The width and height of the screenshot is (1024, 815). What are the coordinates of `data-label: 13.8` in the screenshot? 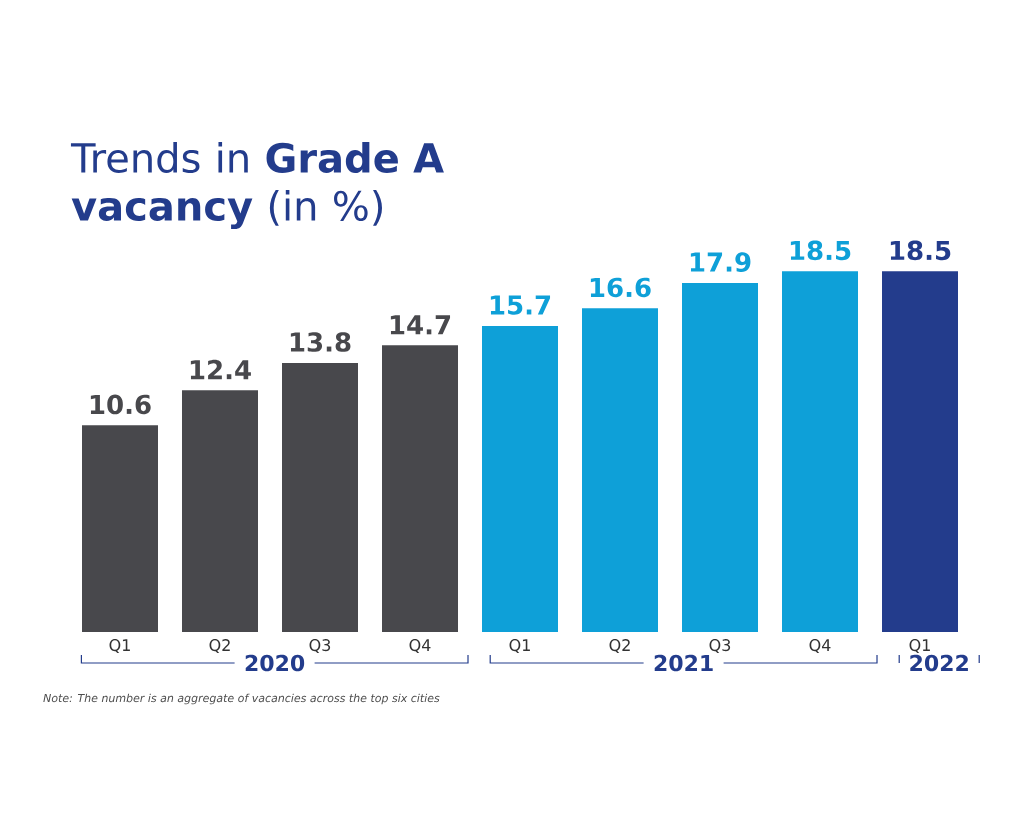 It's located at (320, 342).